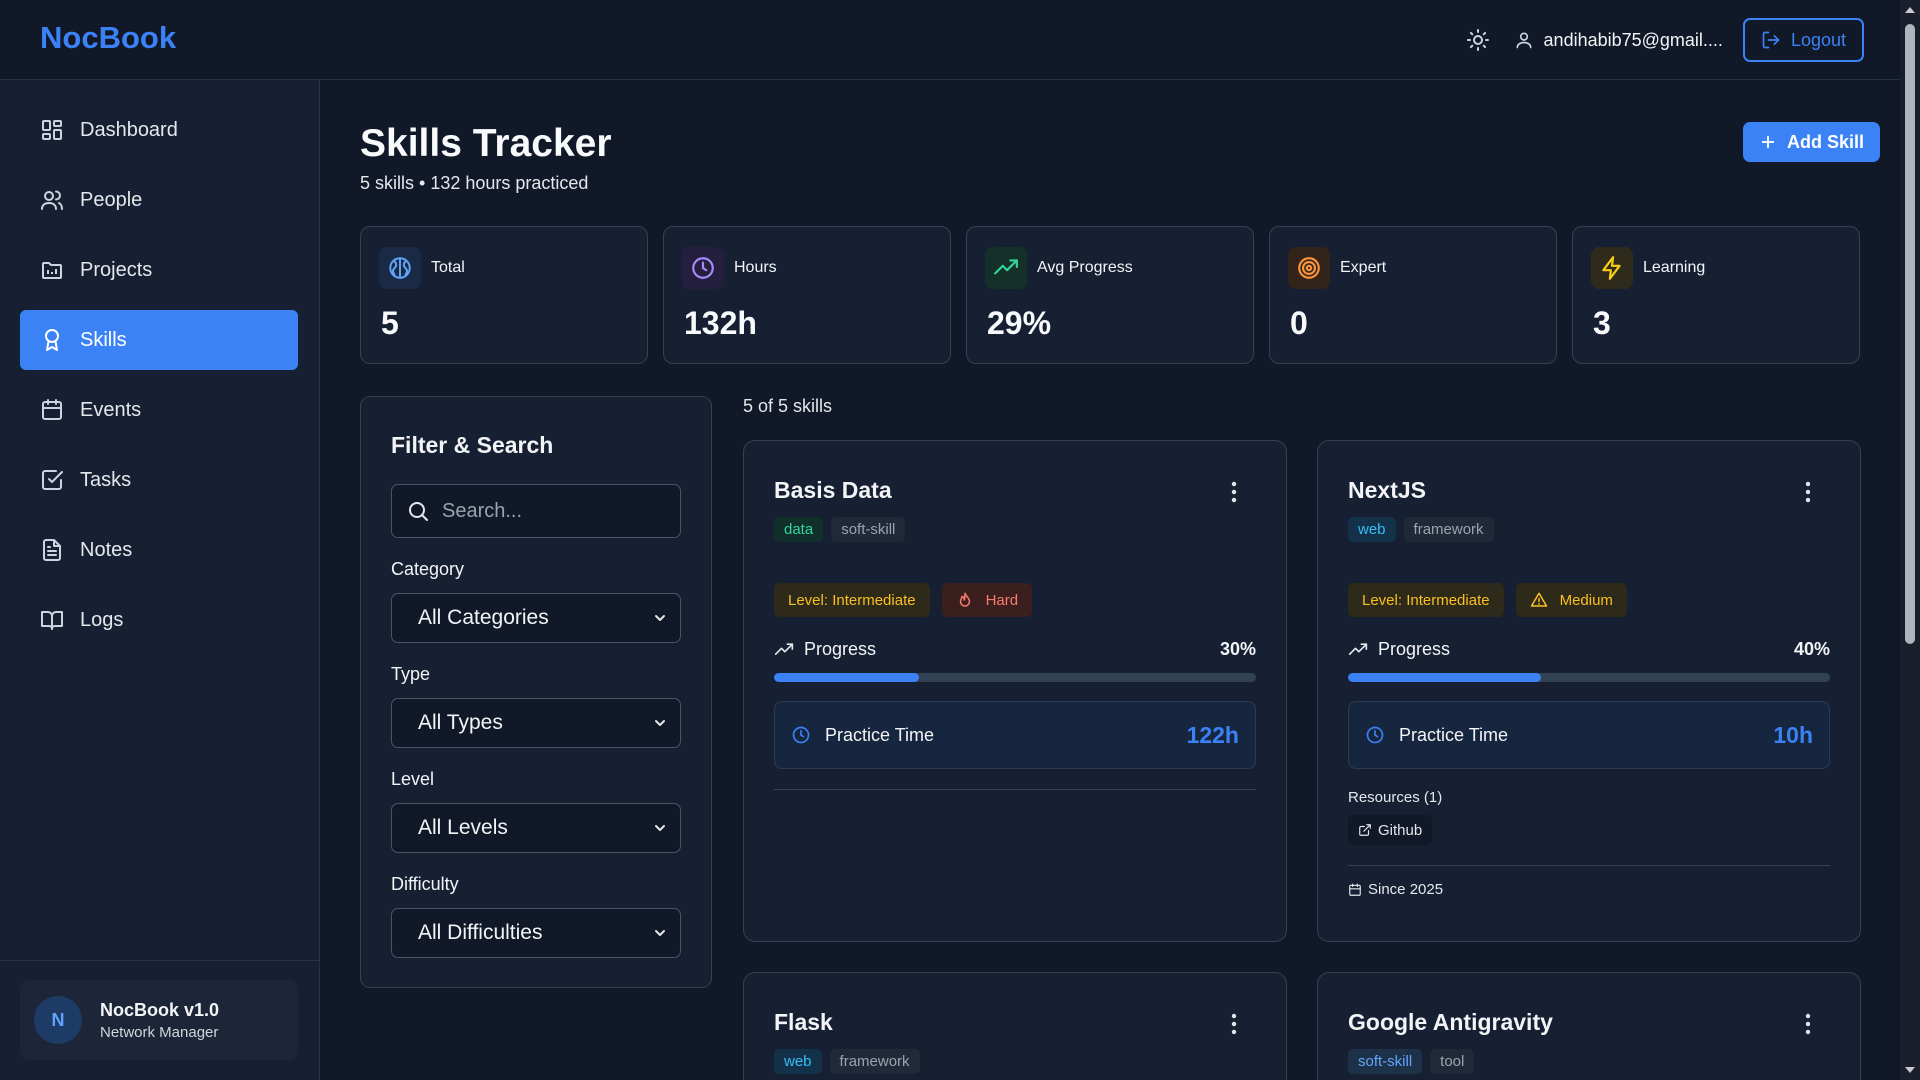 The width and height of the screenshot is (1920, 1080). I want to click on results-count: 5 of 5 skills, so click(788, 406).